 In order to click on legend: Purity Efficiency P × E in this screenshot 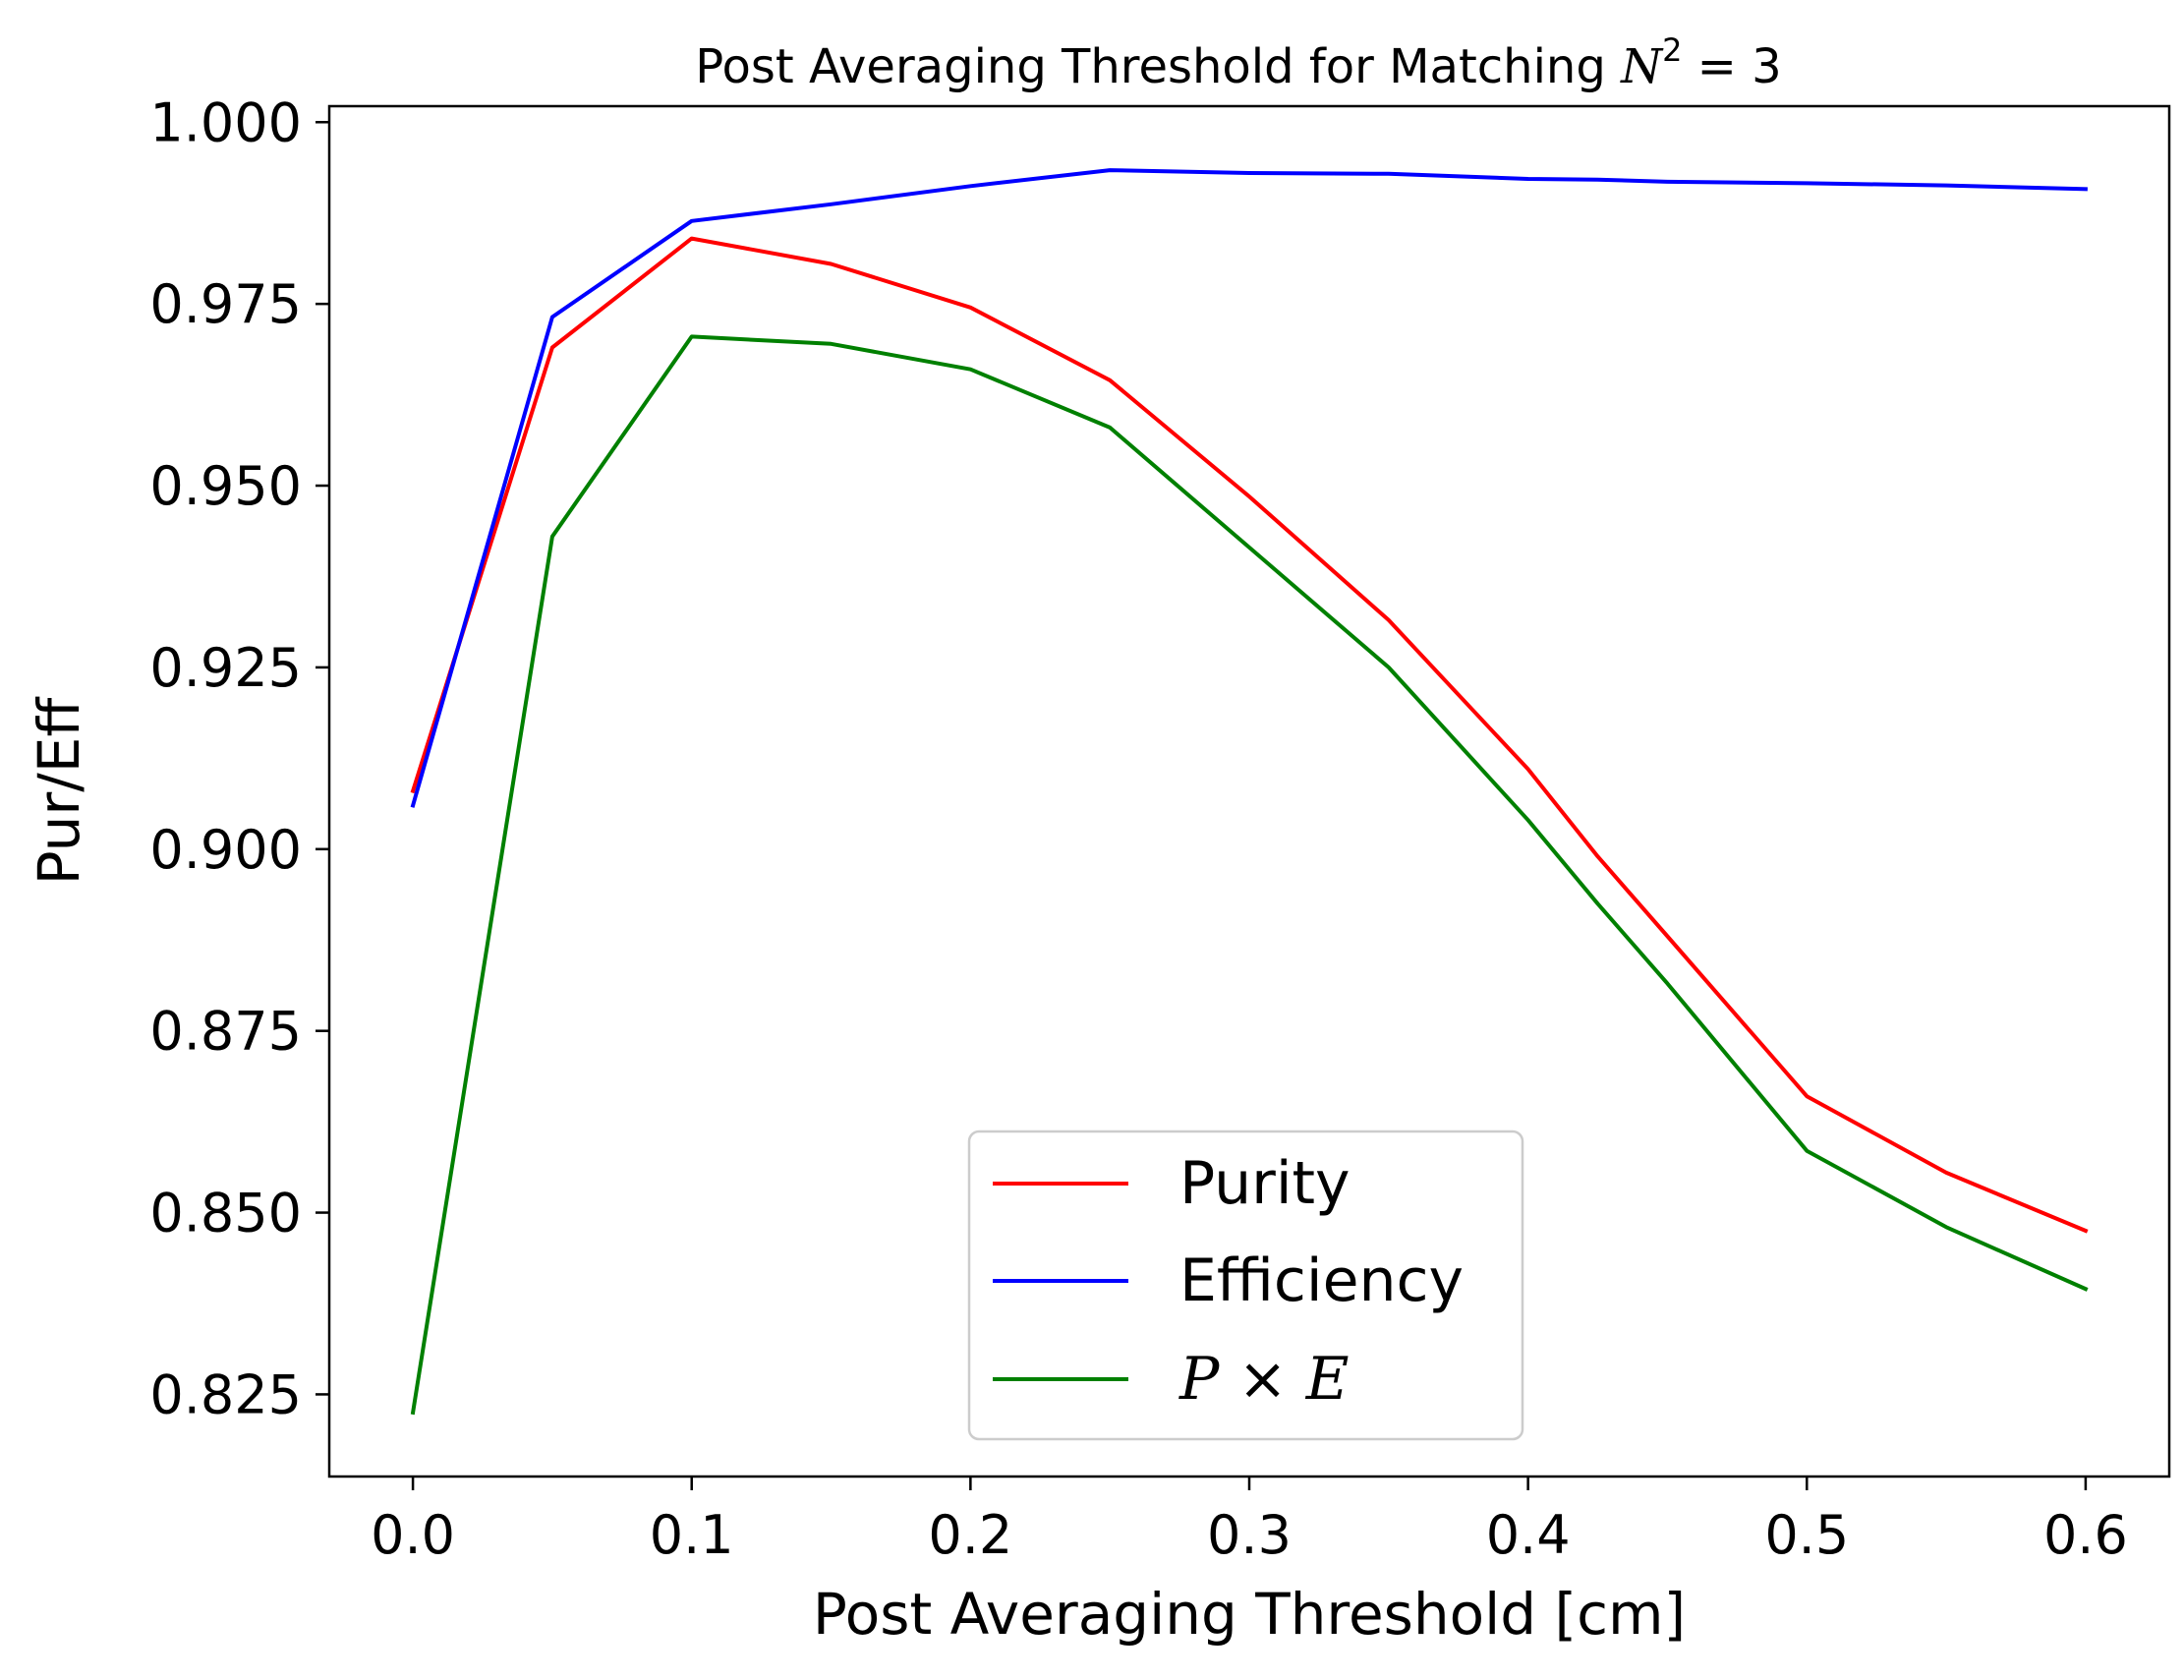, I will do `click(1245, 1285)`.